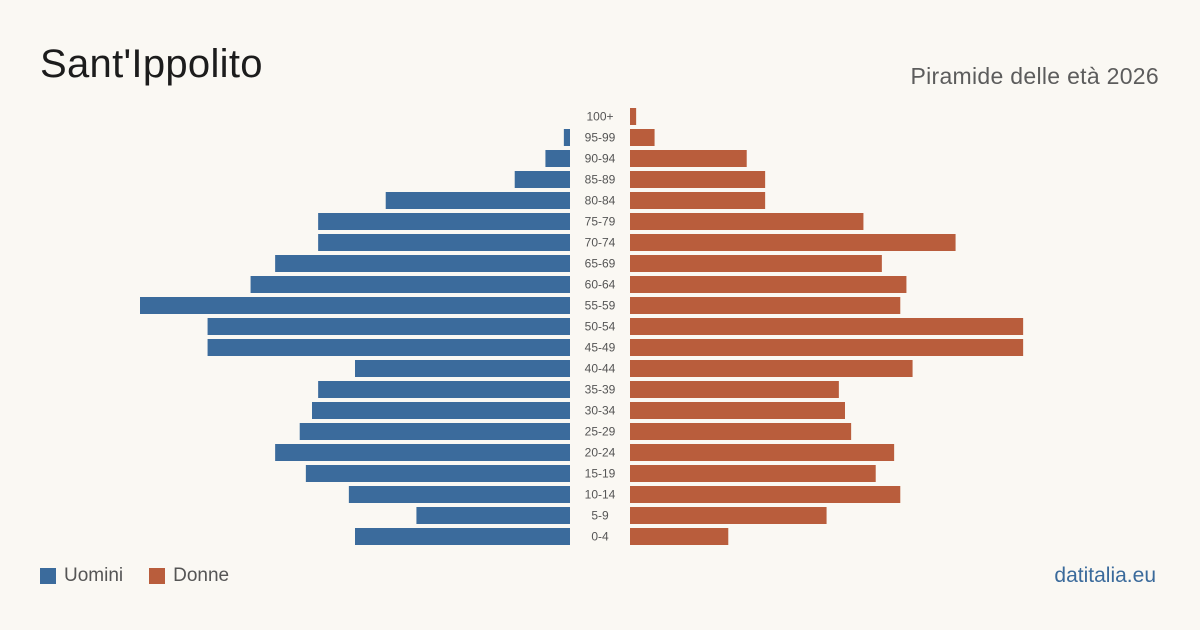 The image size is (1200, 630). I want to click on age-label-90-94: 90-94, so click(600, 159).